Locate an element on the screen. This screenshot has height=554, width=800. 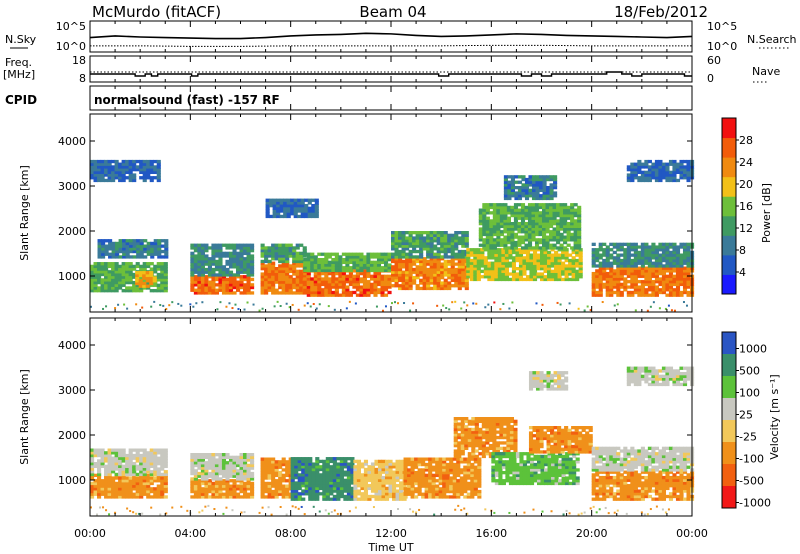
power-colorbar-label: Power [dB] is located at coordinates (766, 213).